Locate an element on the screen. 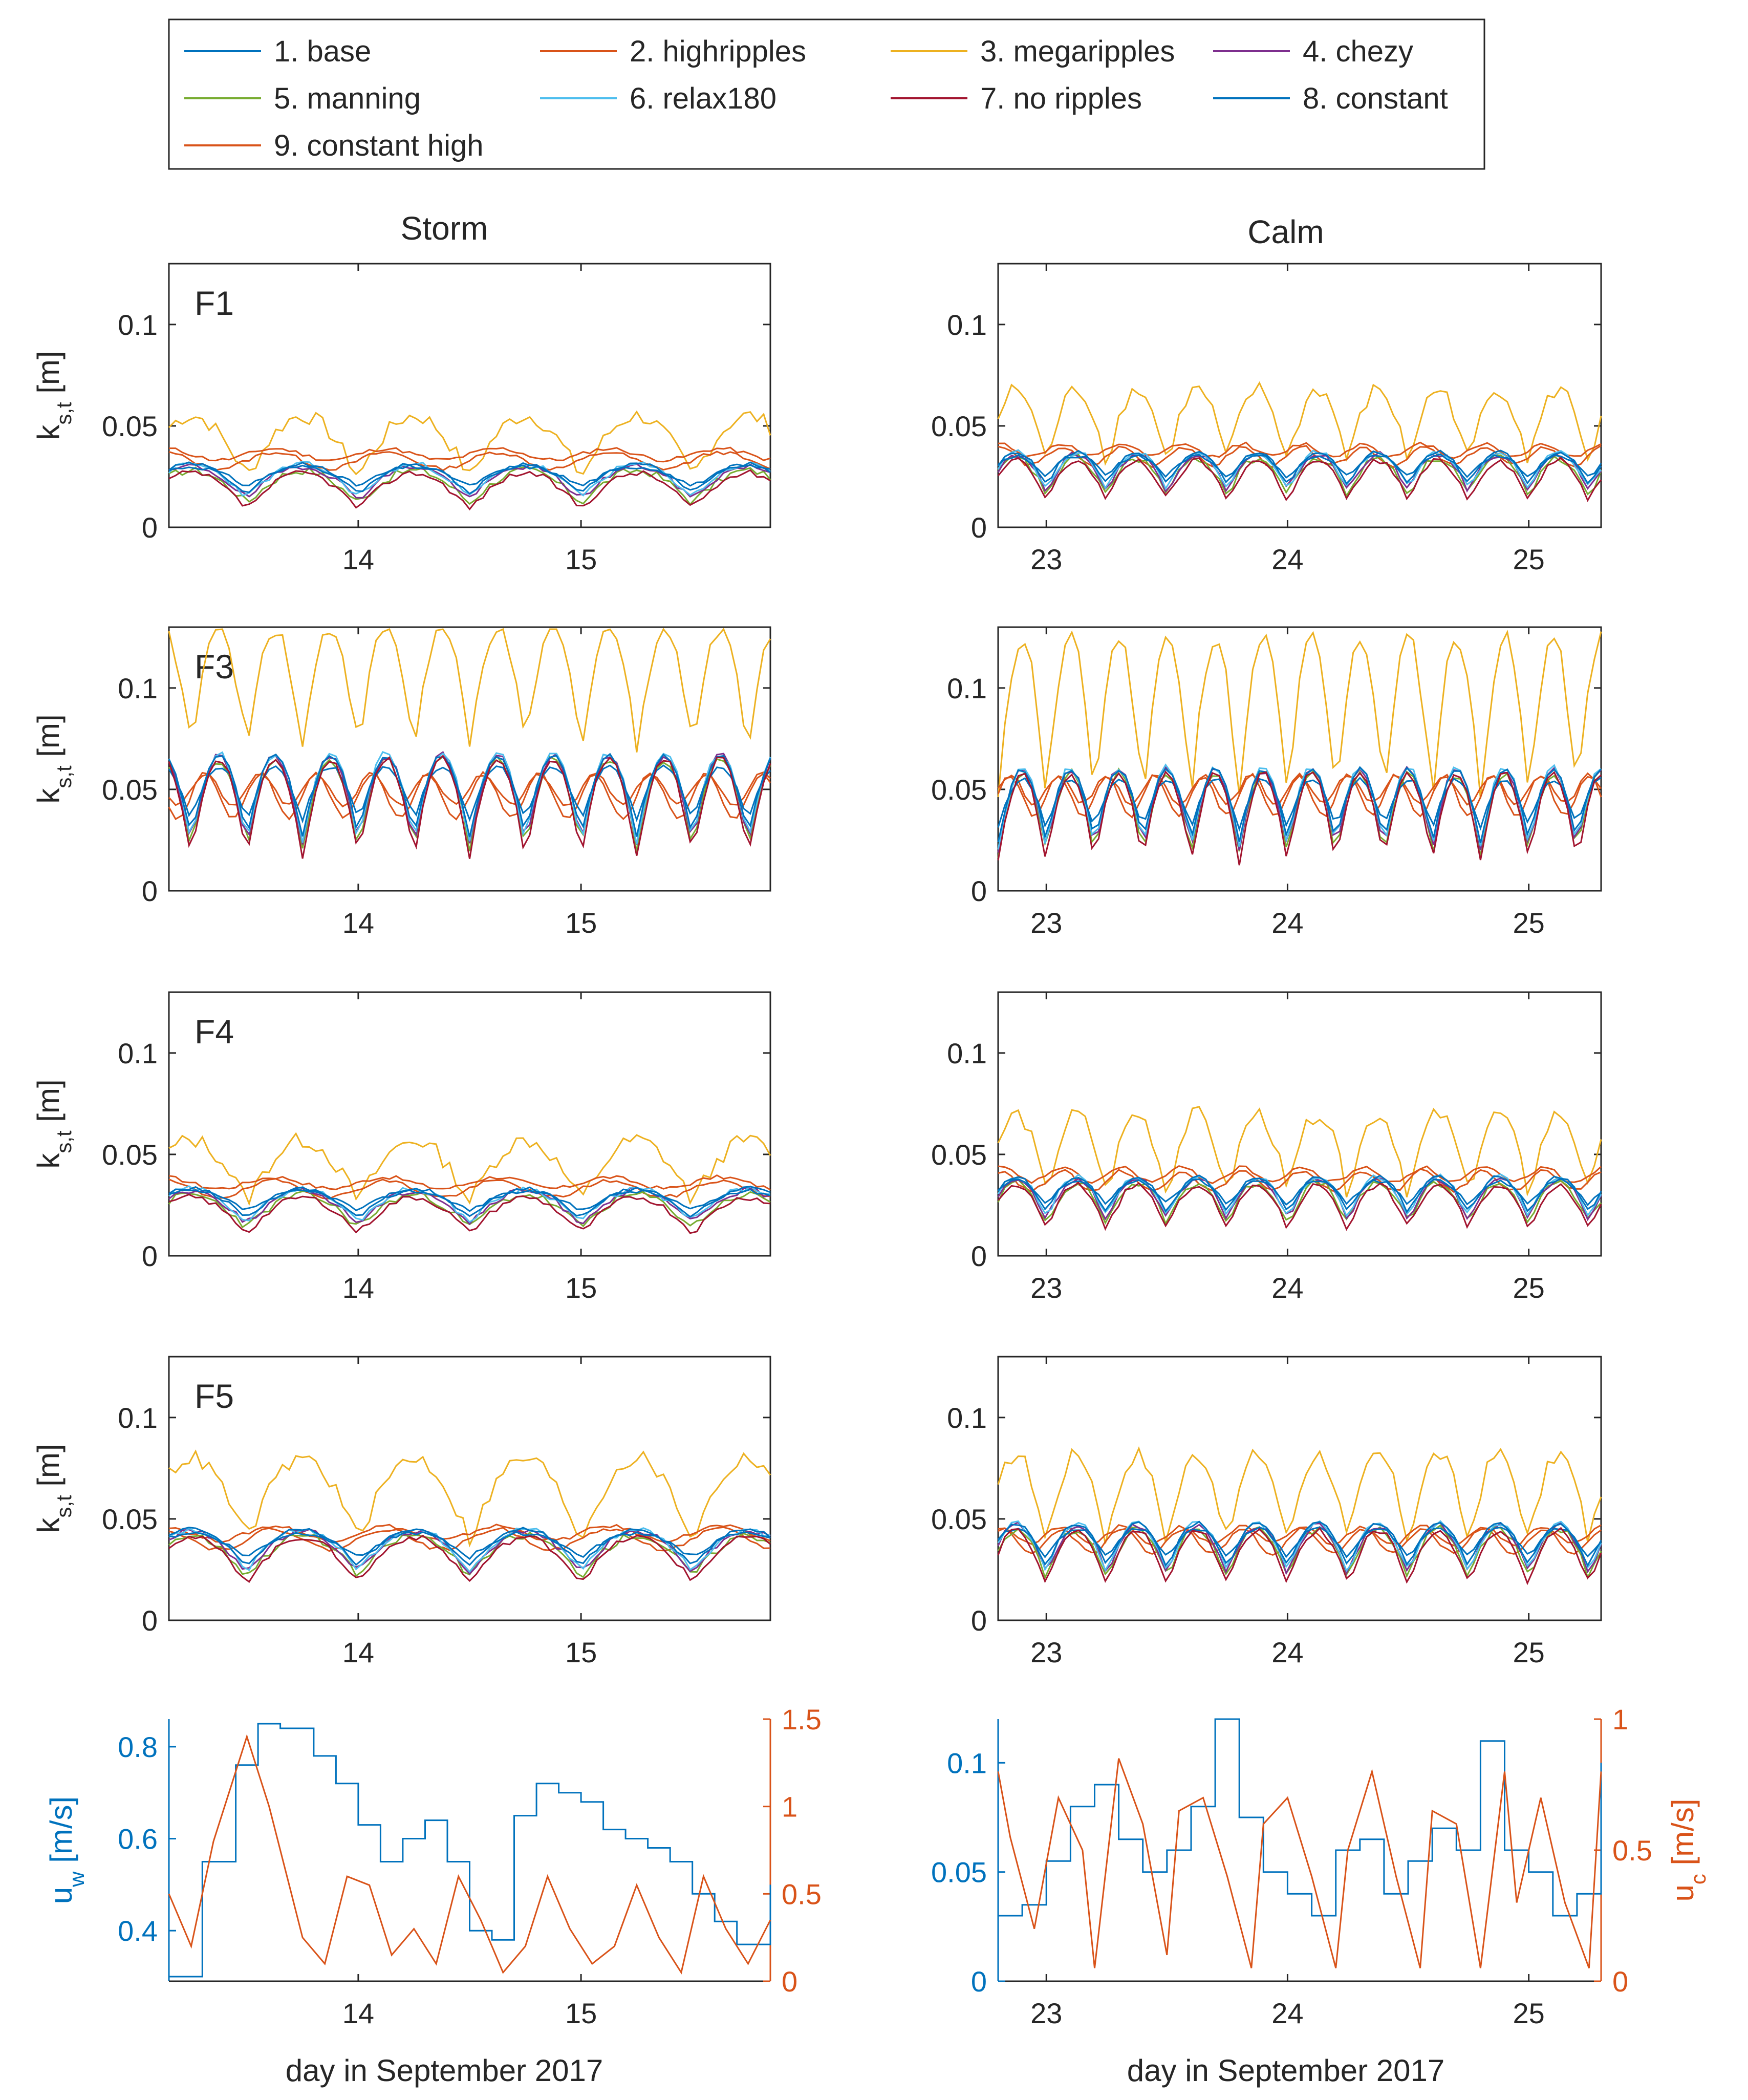 Image resolution: width=1748 pixels, height=2100 pixels. panel-f4-storm: 0 0.05 0.1 14 15 ks,t [m] F4 is located at coordinates (401, 1147).